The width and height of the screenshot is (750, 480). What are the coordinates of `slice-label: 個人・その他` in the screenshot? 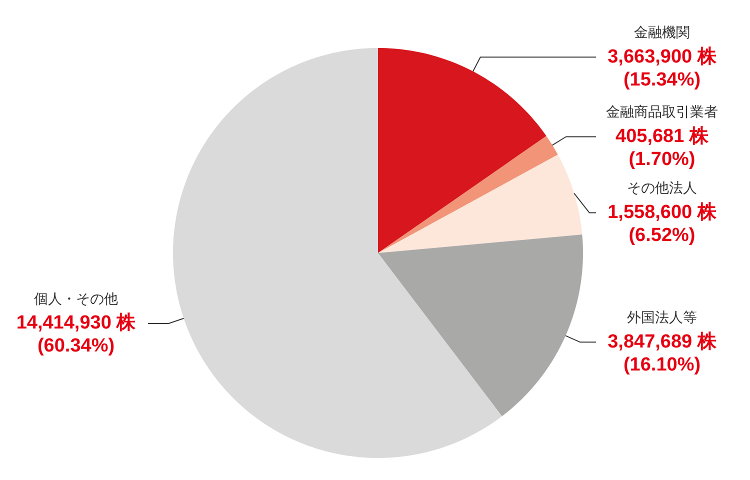 It's located at (76, 298).